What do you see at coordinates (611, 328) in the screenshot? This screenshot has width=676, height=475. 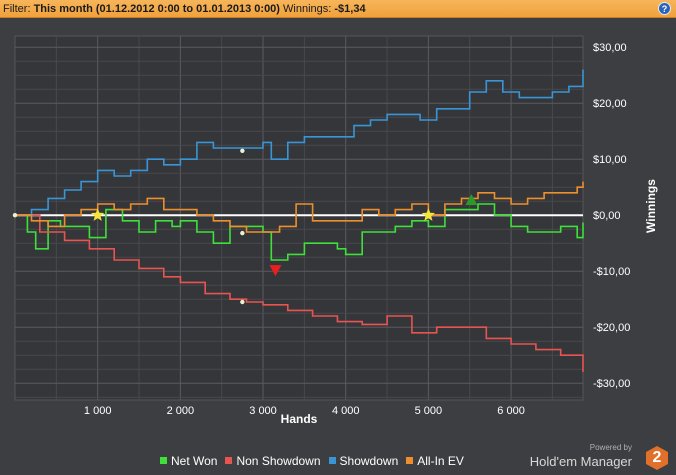 I see `y-tick-label: -$20,00` at bounding box center [611, 328].